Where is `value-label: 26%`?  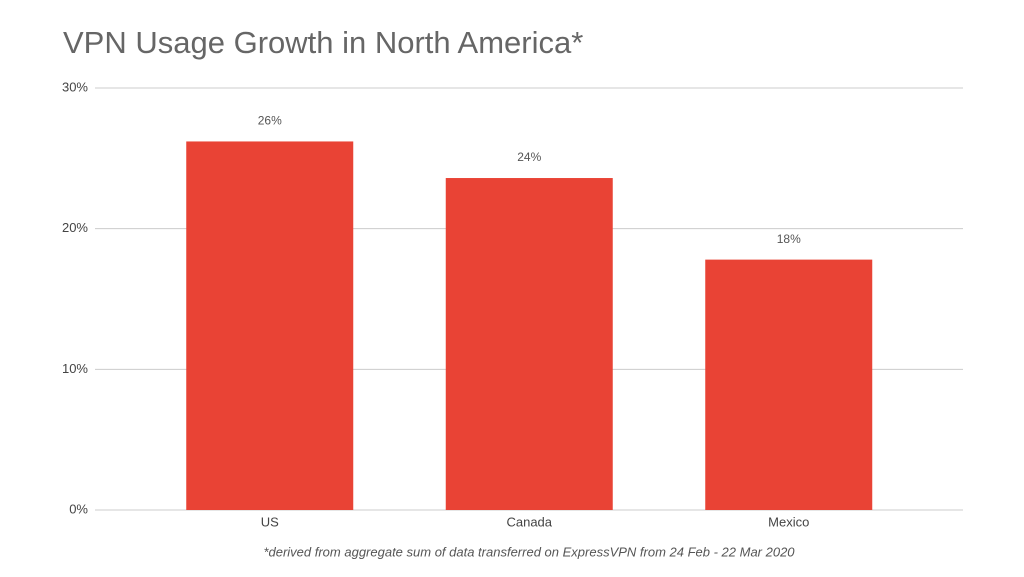
value-label: 26% is located at coordinates (270, 121).